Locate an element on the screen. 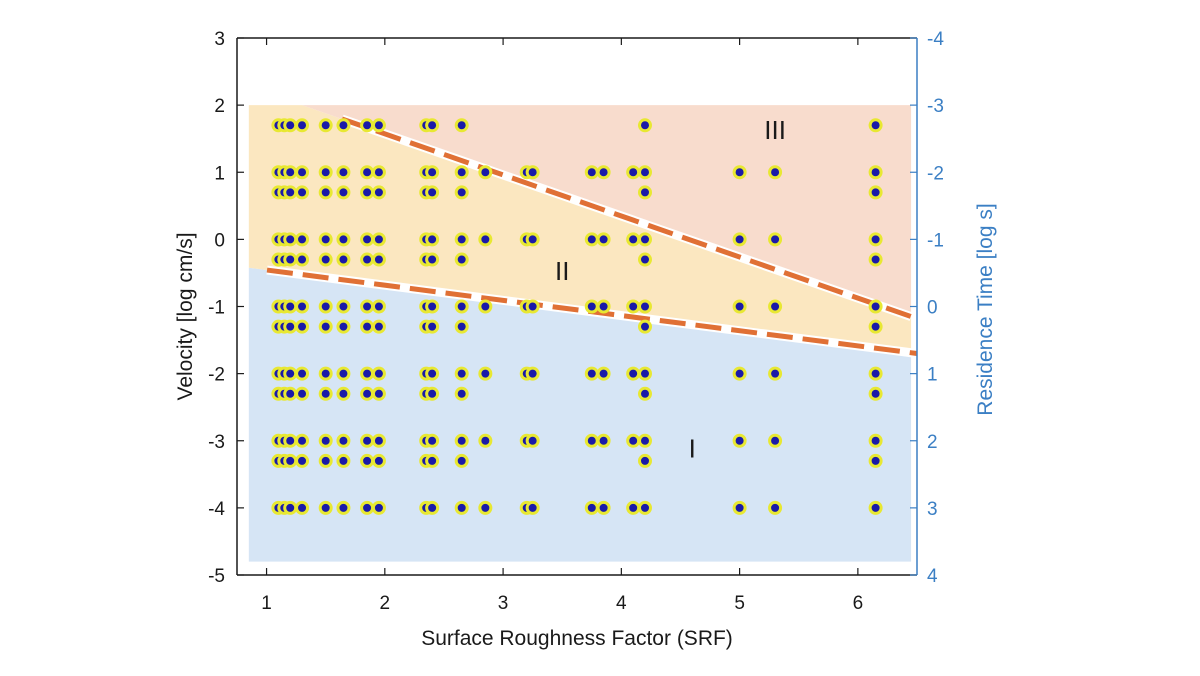  y-tick-label: 2 is located at coordinates (219, 106).